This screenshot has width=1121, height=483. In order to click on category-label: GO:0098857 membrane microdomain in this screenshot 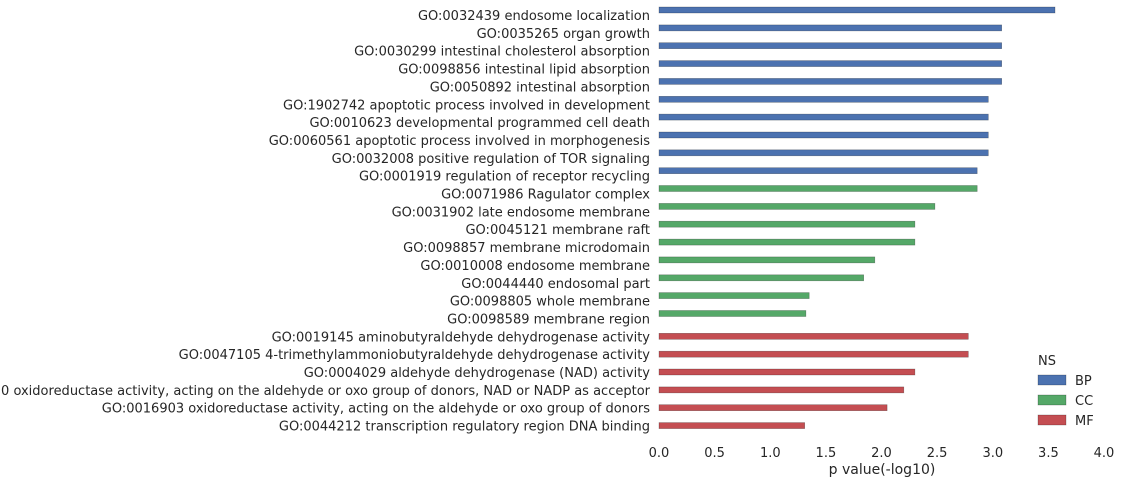, I will do `click(526, 248)`.